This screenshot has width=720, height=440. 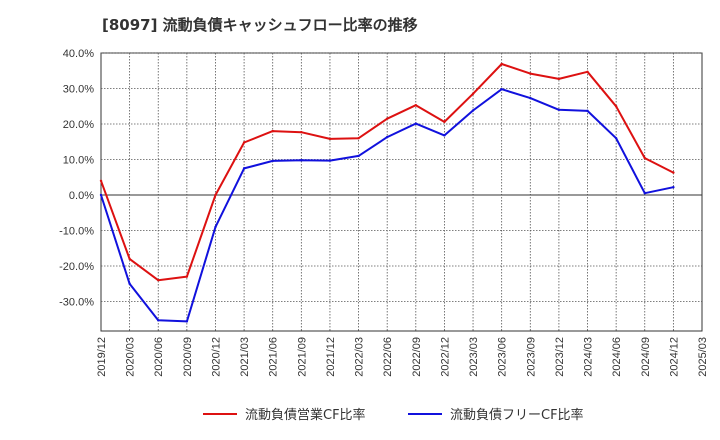 What do you see at coordinates (274, 357) in the screenshot?
I see `x-tick-label: 2021/06` at bounding box center [274, 357].